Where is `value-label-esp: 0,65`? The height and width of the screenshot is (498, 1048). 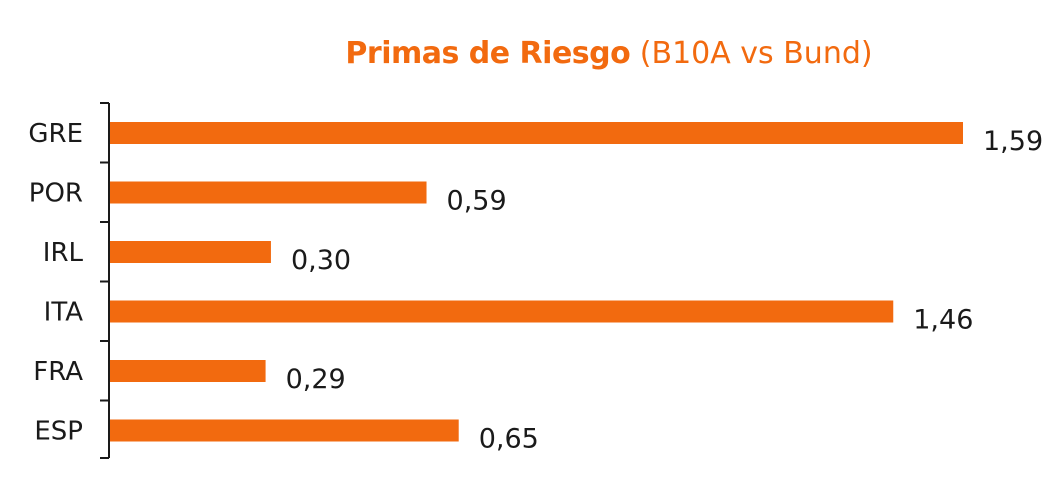
value-label-esp: 0,65 is located at coordinates (509, 439).